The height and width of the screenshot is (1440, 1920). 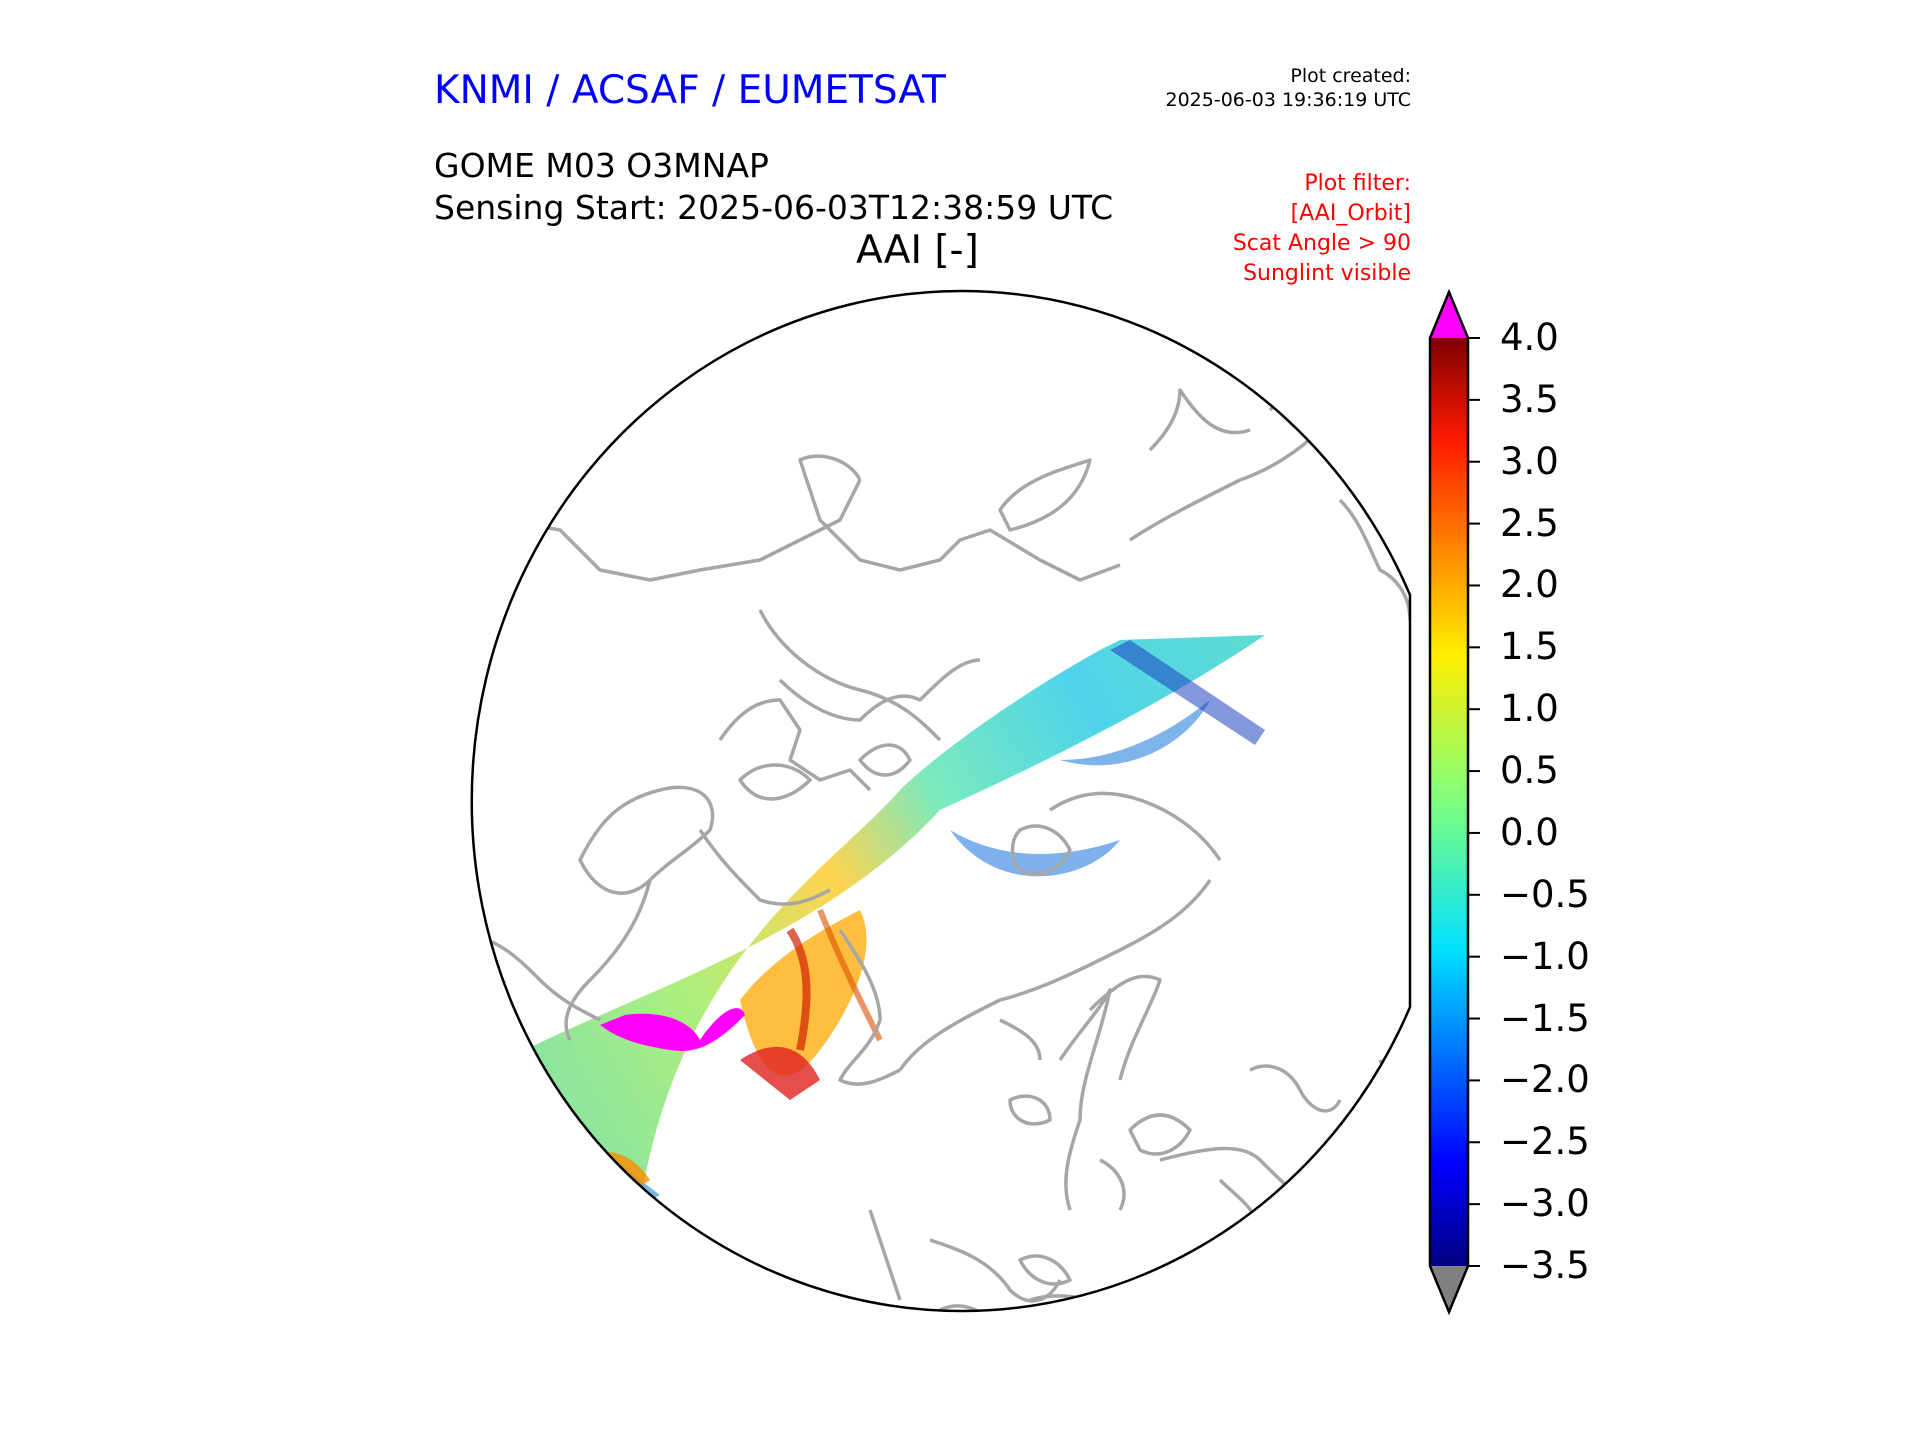 I want to click on colorbar-tick-label: −3.5, so click(x=1545, y=1265).